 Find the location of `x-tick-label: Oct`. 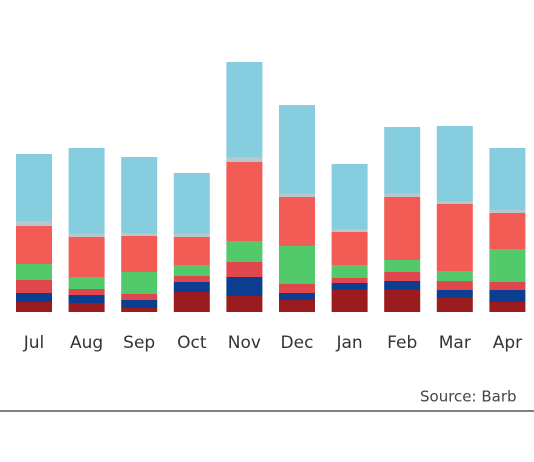

x-tick-label: Oct is located at coordinates (192, 343).